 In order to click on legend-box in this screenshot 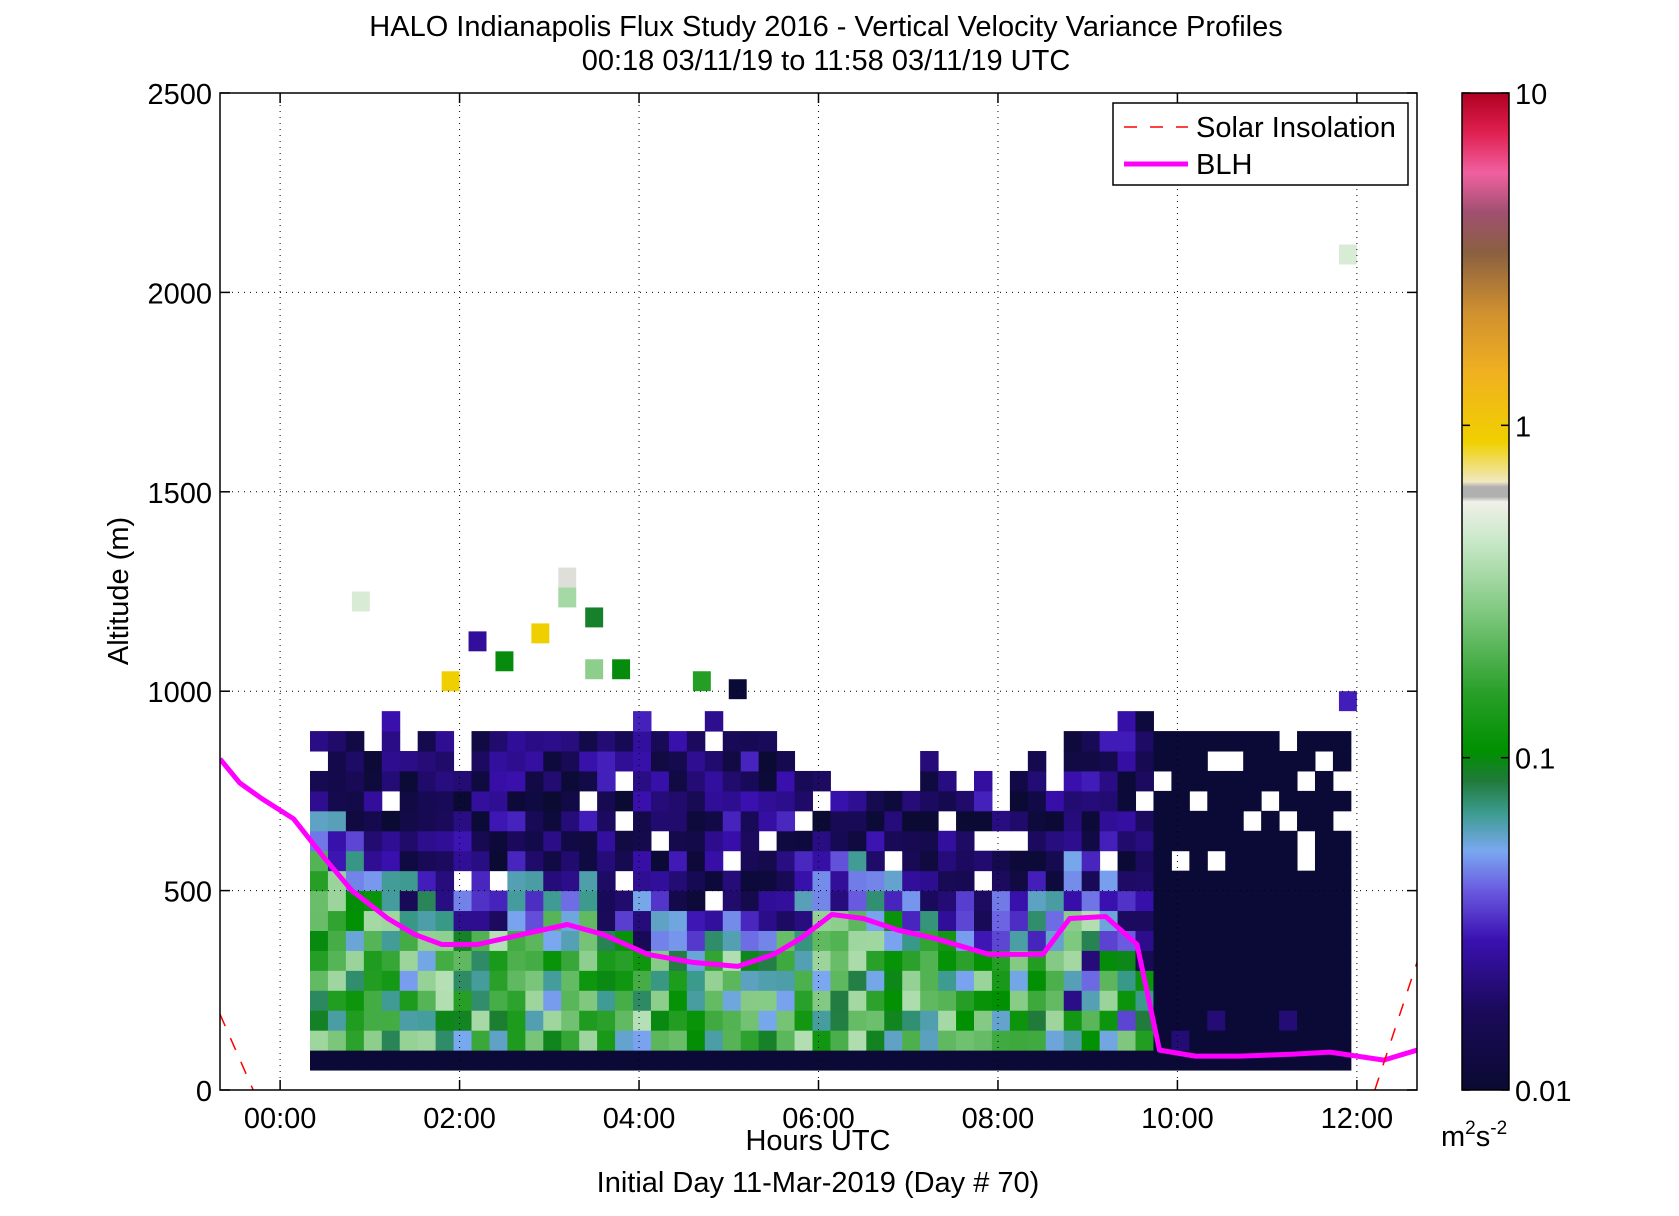, I will do `click(1260, 144)`.